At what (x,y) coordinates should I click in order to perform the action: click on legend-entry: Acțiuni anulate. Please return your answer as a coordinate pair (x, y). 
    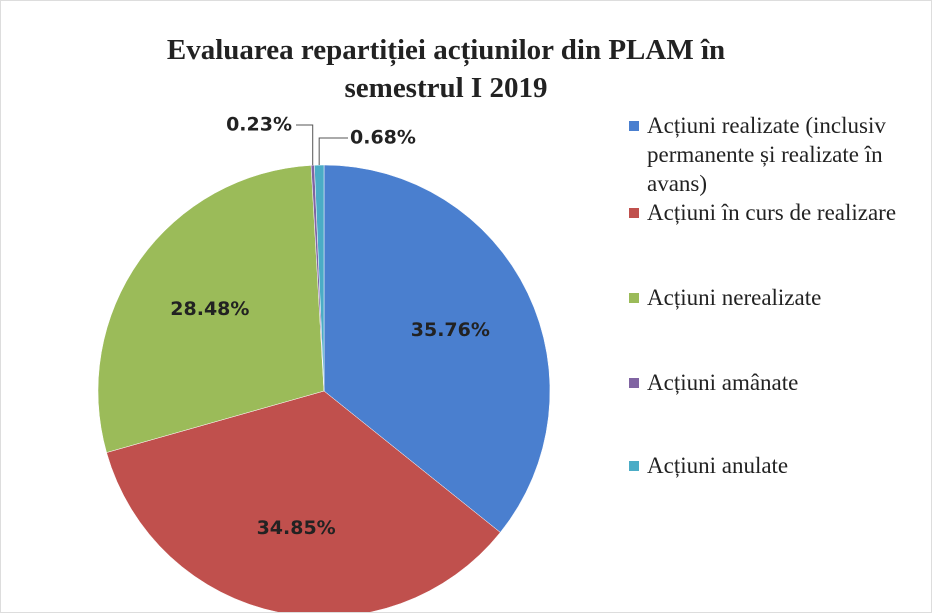
    Looking at the image, I should click on (780, 465).